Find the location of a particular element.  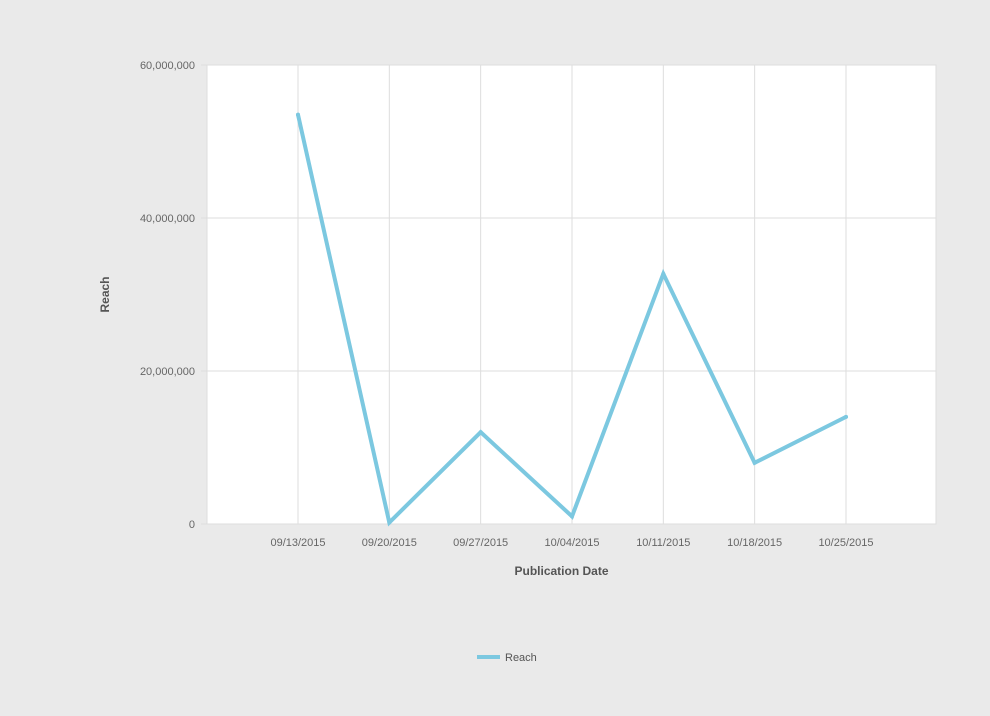

y-axis-ticks: 0 20,000,000 40,000,000 60,000,000 is located at coordinates (173, 295).